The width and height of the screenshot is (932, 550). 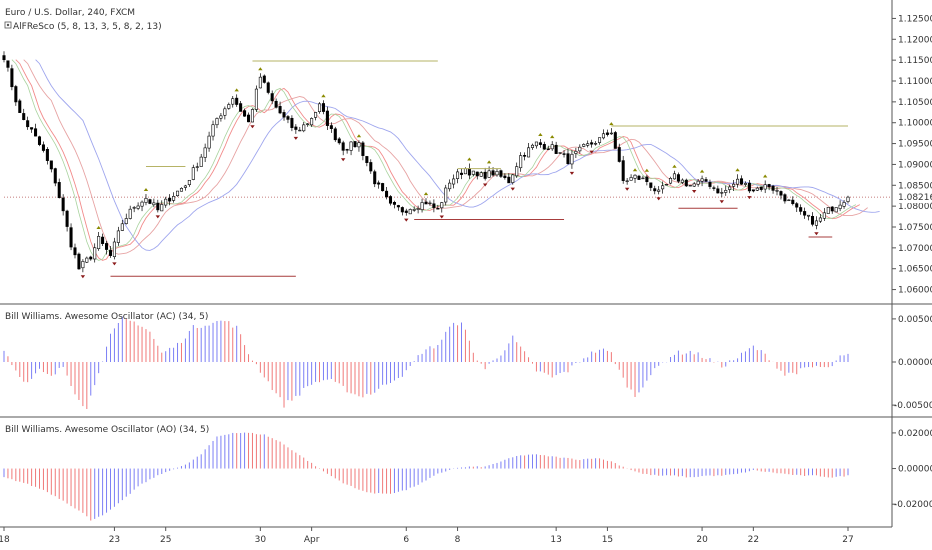 What do you see at coordinates (915, 434) in the screenshot?
I see `ao-tick-label-0: 0.02000` at bounding box center [915, 434].